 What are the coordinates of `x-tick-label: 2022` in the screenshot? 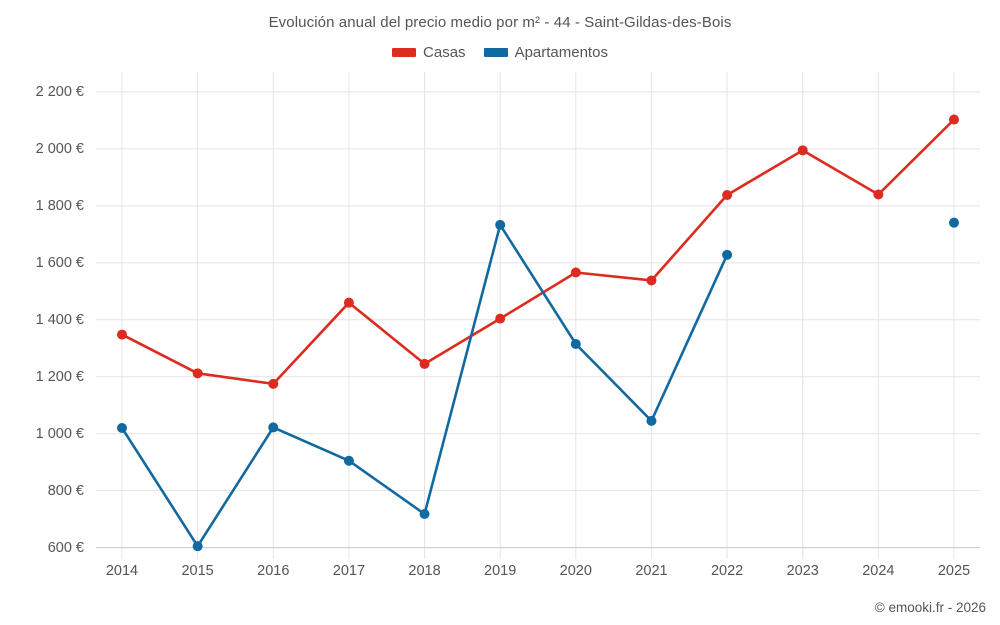 It's located at (727, 571).